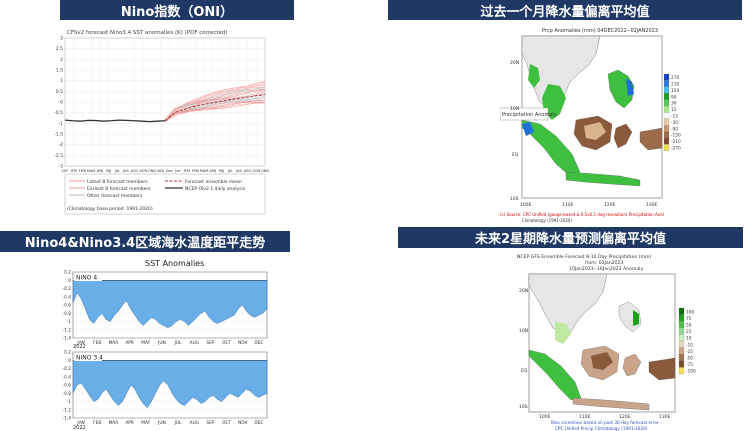 The width and height of the screenshot is (747, 431). Describe the element at coordinates (67, 339) in the screenshot. I see `sst-y-tick-label: -1.4` at that location.